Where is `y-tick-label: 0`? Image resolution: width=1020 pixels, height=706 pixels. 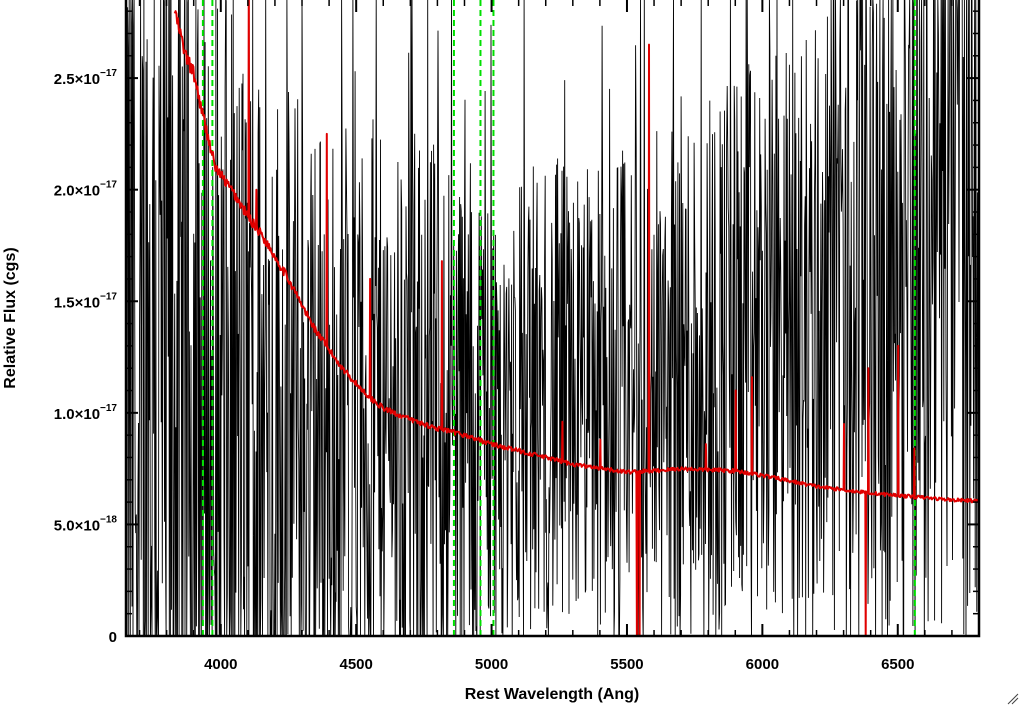
y-tick-label: 0 is located at coordinates (113, 637).